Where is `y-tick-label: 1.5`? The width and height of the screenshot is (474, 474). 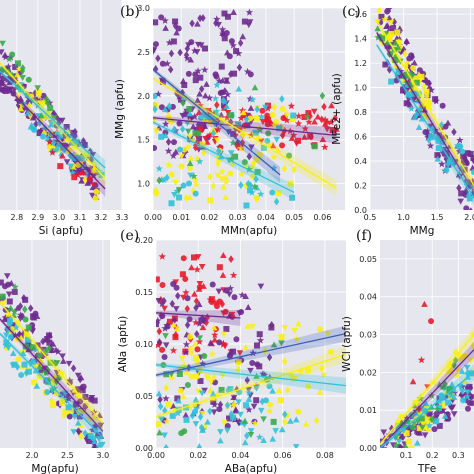 y-tick-label: 1.5 is located at coordinates (143, 140).